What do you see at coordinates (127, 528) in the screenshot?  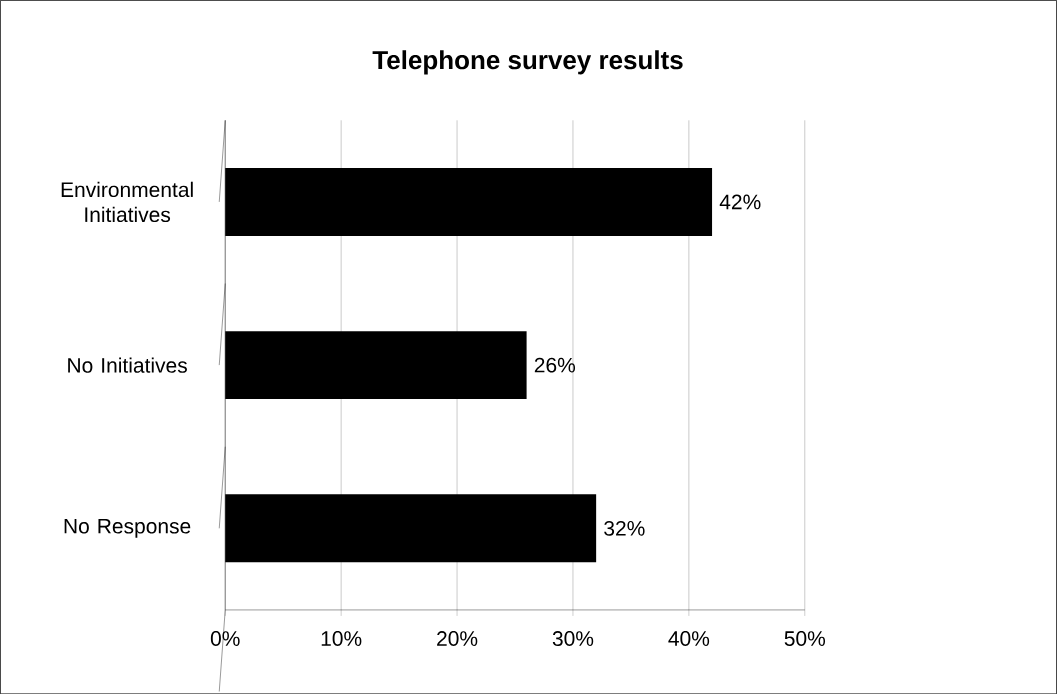 I see `y-tick-label: No Response` at bounding box center [127, 528].